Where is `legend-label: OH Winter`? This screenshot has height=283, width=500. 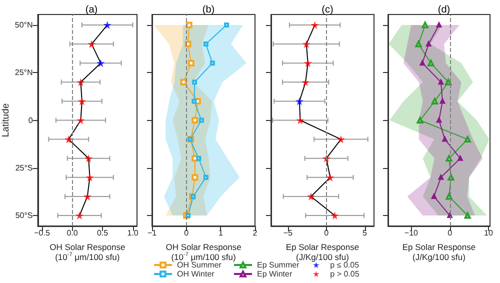 legend-label: OH Winter is located at coordinates (196, 274).